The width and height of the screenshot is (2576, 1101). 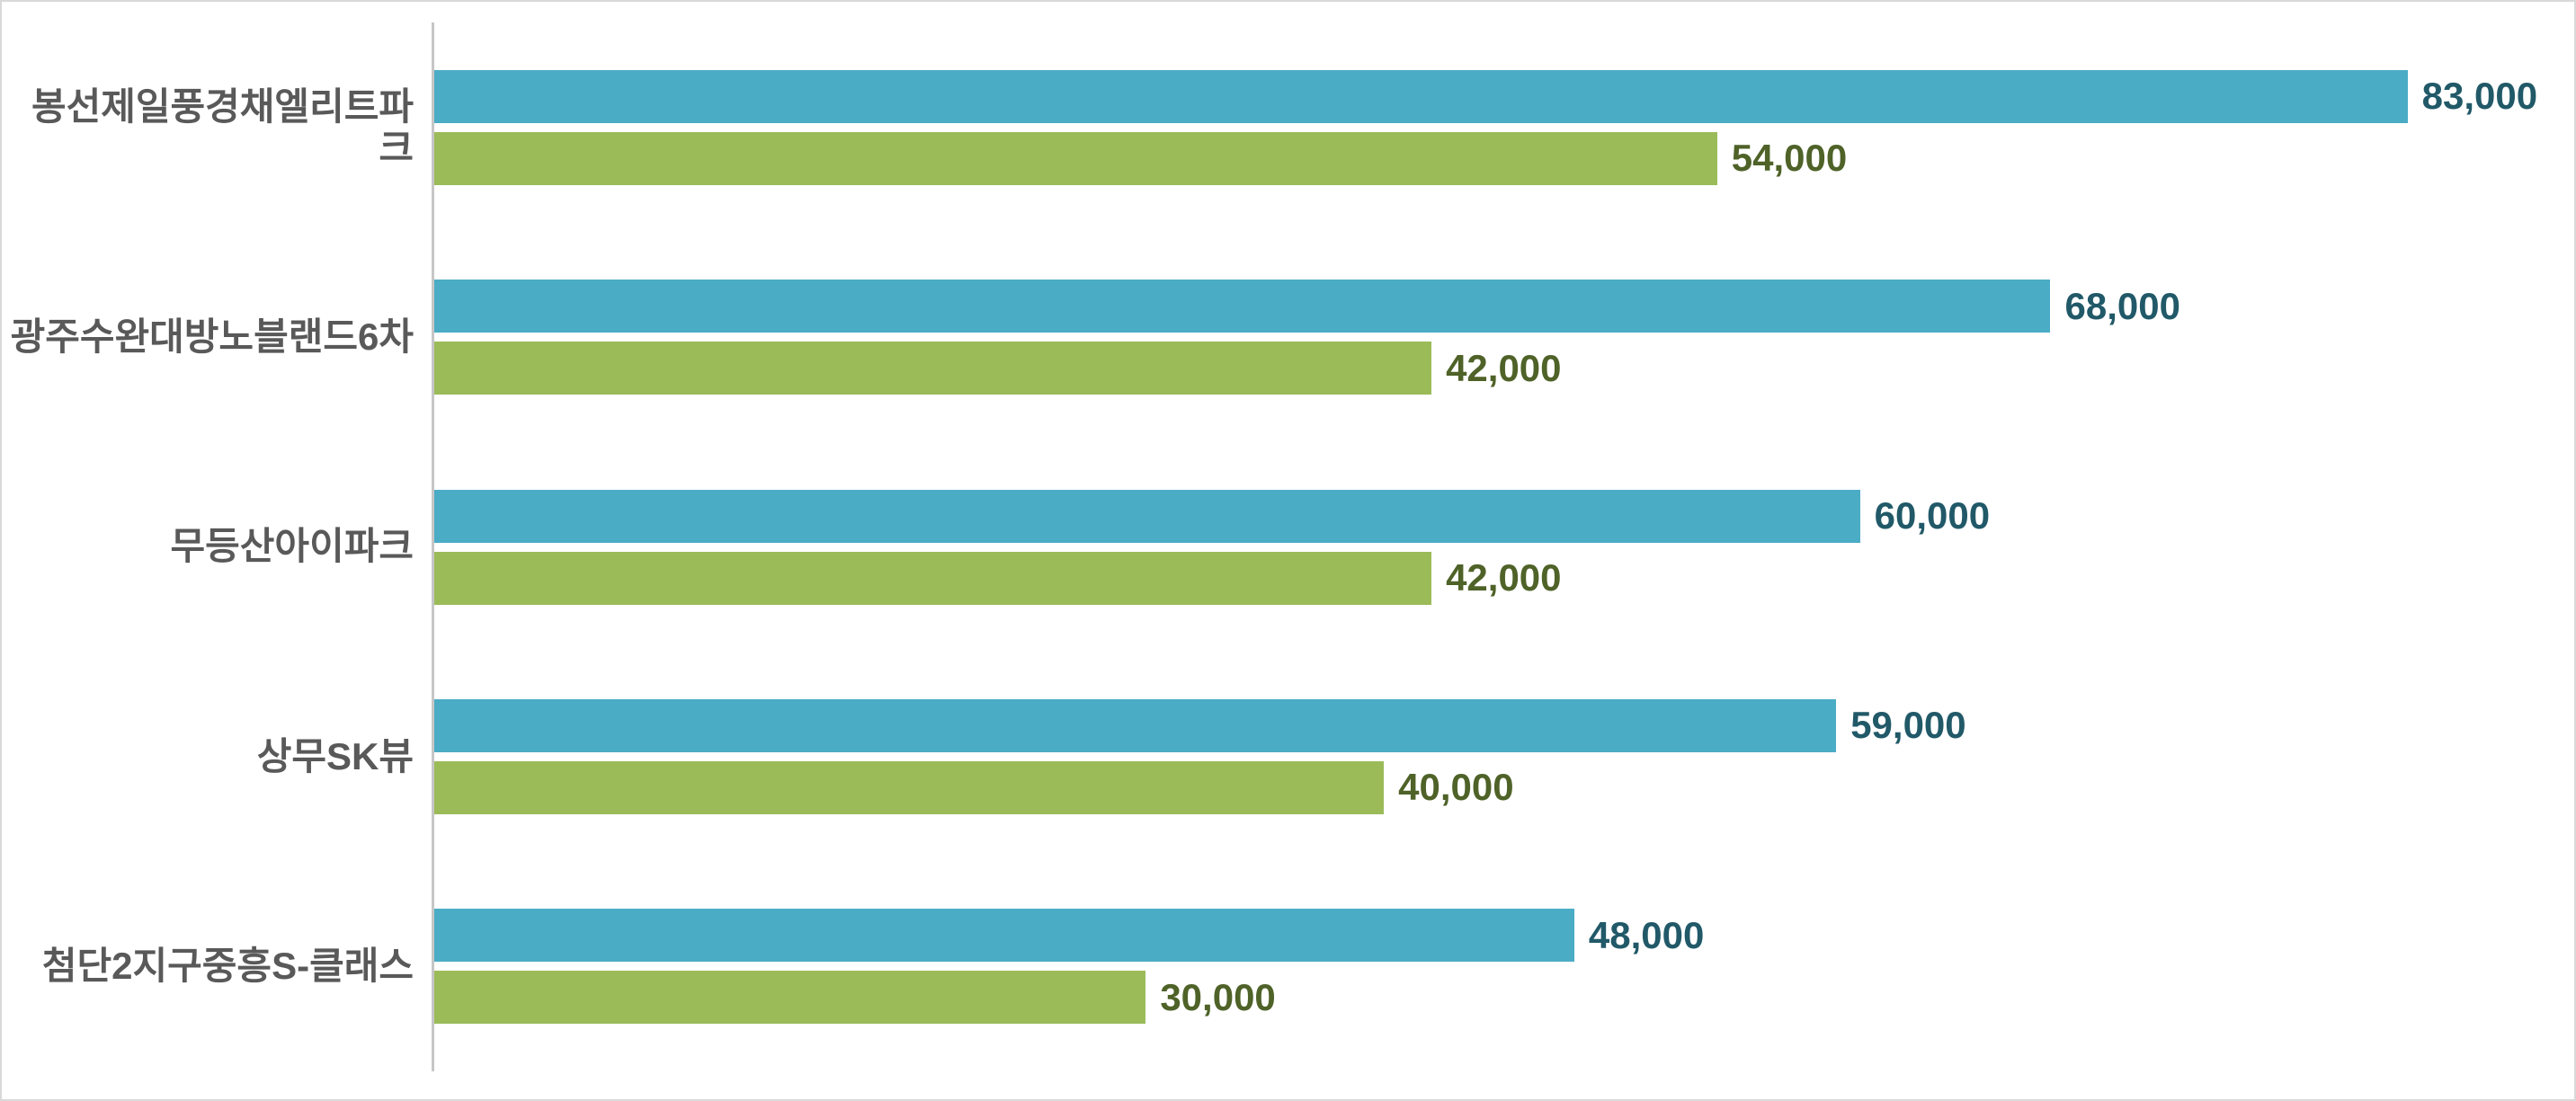 I want to click on bar-line: 68,000, so click(x=1503, y=306).